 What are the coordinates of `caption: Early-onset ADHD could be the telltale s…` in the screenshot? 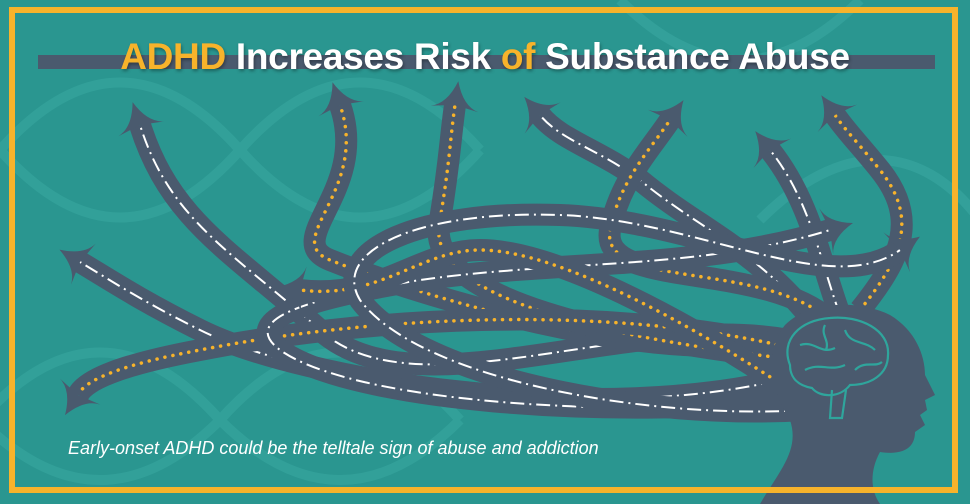 It's located at (333, 448).